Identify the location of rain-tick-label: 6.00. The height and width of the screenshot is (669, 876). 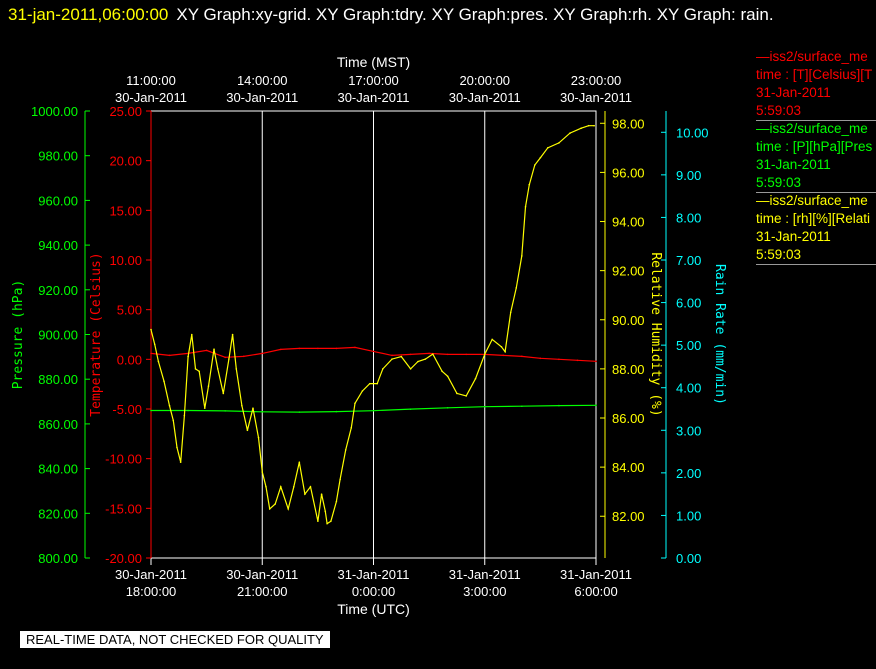
(688, 303).